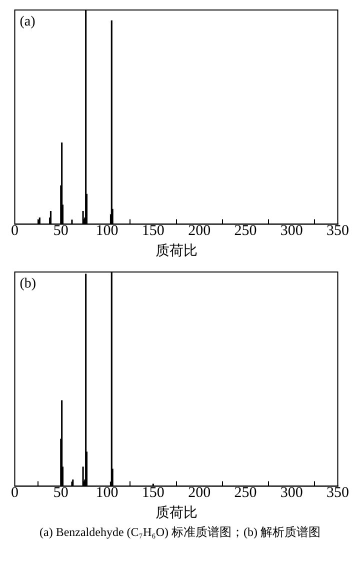  I want to click on text: (a) Benzaldehyde (C₇H₆O) 标准质谱图；(b) 解析质谱图, so click(180, 532).